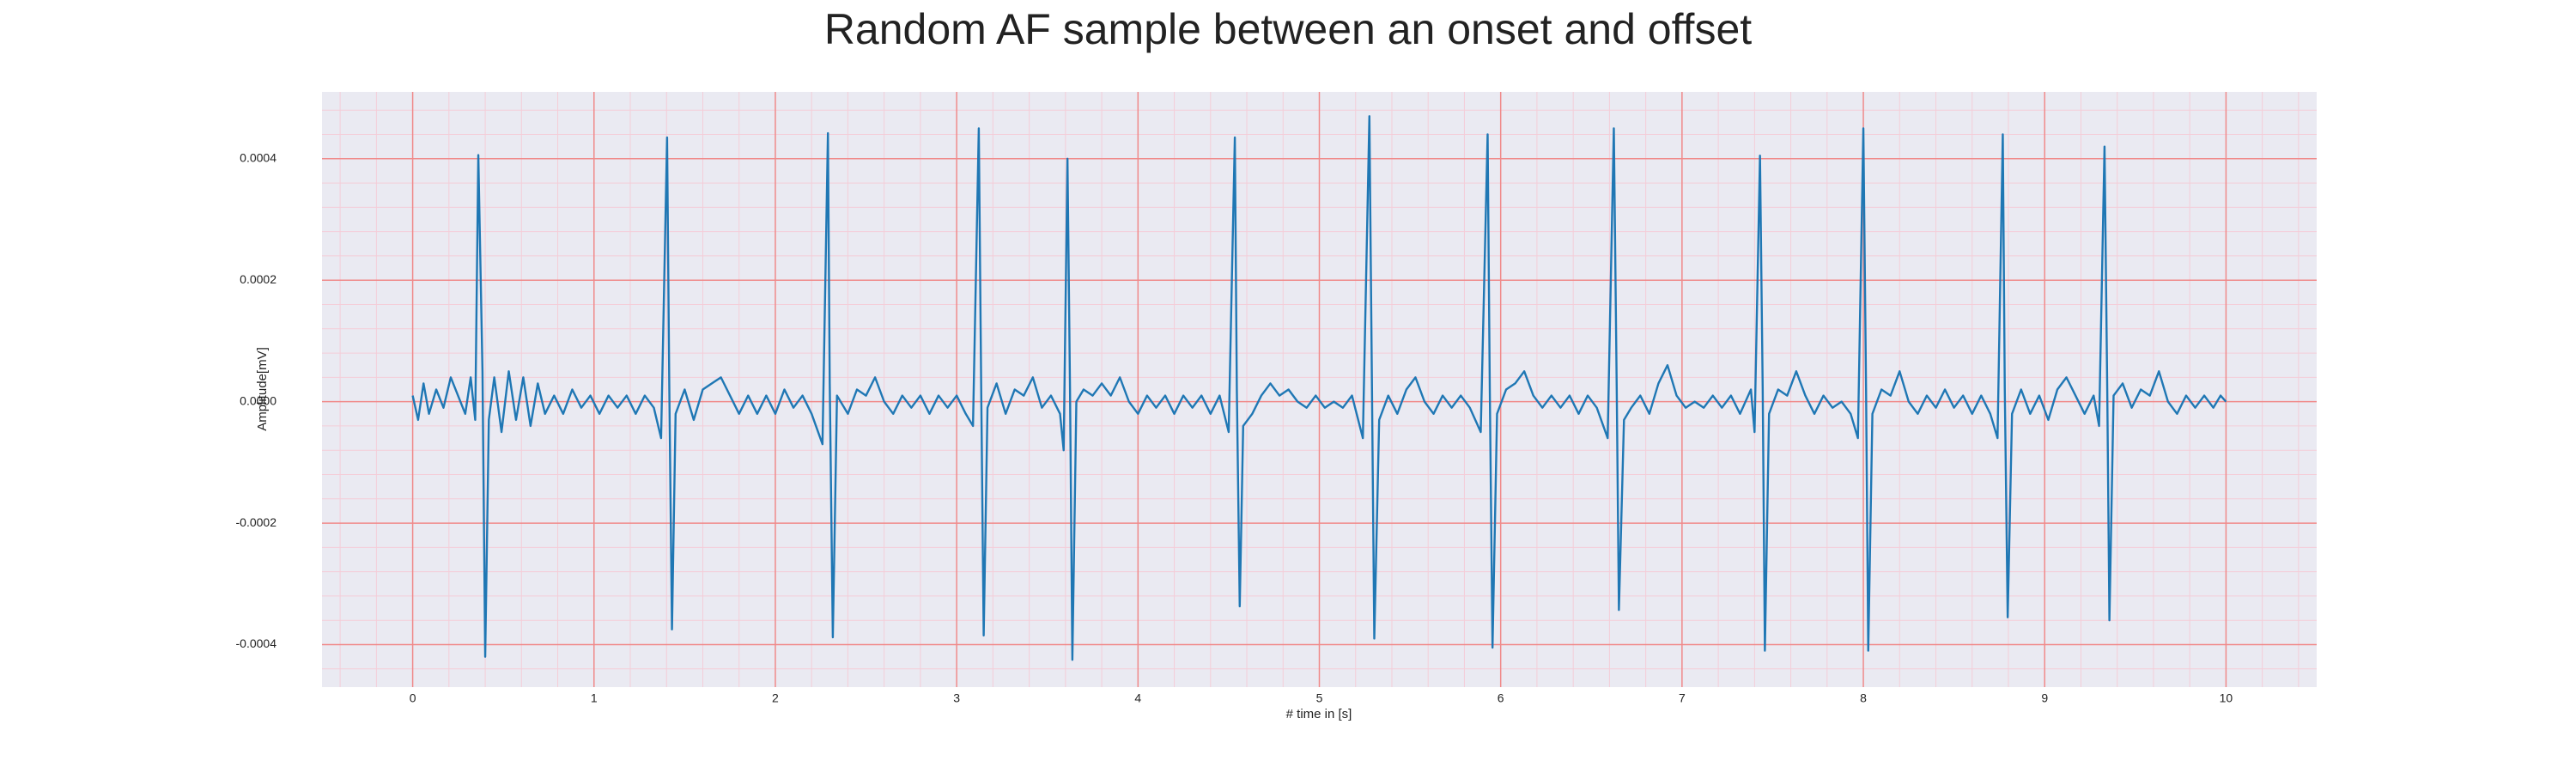 This screenshot has width=2576, height=773. What do you see at coordinates (413, 698) in the screenshot?
I see `x-tick-label: 0` at bounding box center [413, 698].